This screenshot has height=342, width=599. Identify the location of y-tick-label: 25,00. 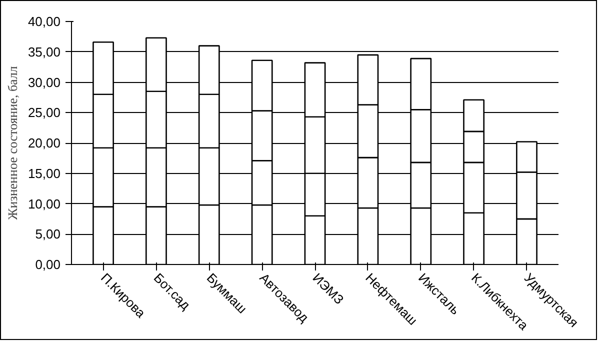
(44, 112).